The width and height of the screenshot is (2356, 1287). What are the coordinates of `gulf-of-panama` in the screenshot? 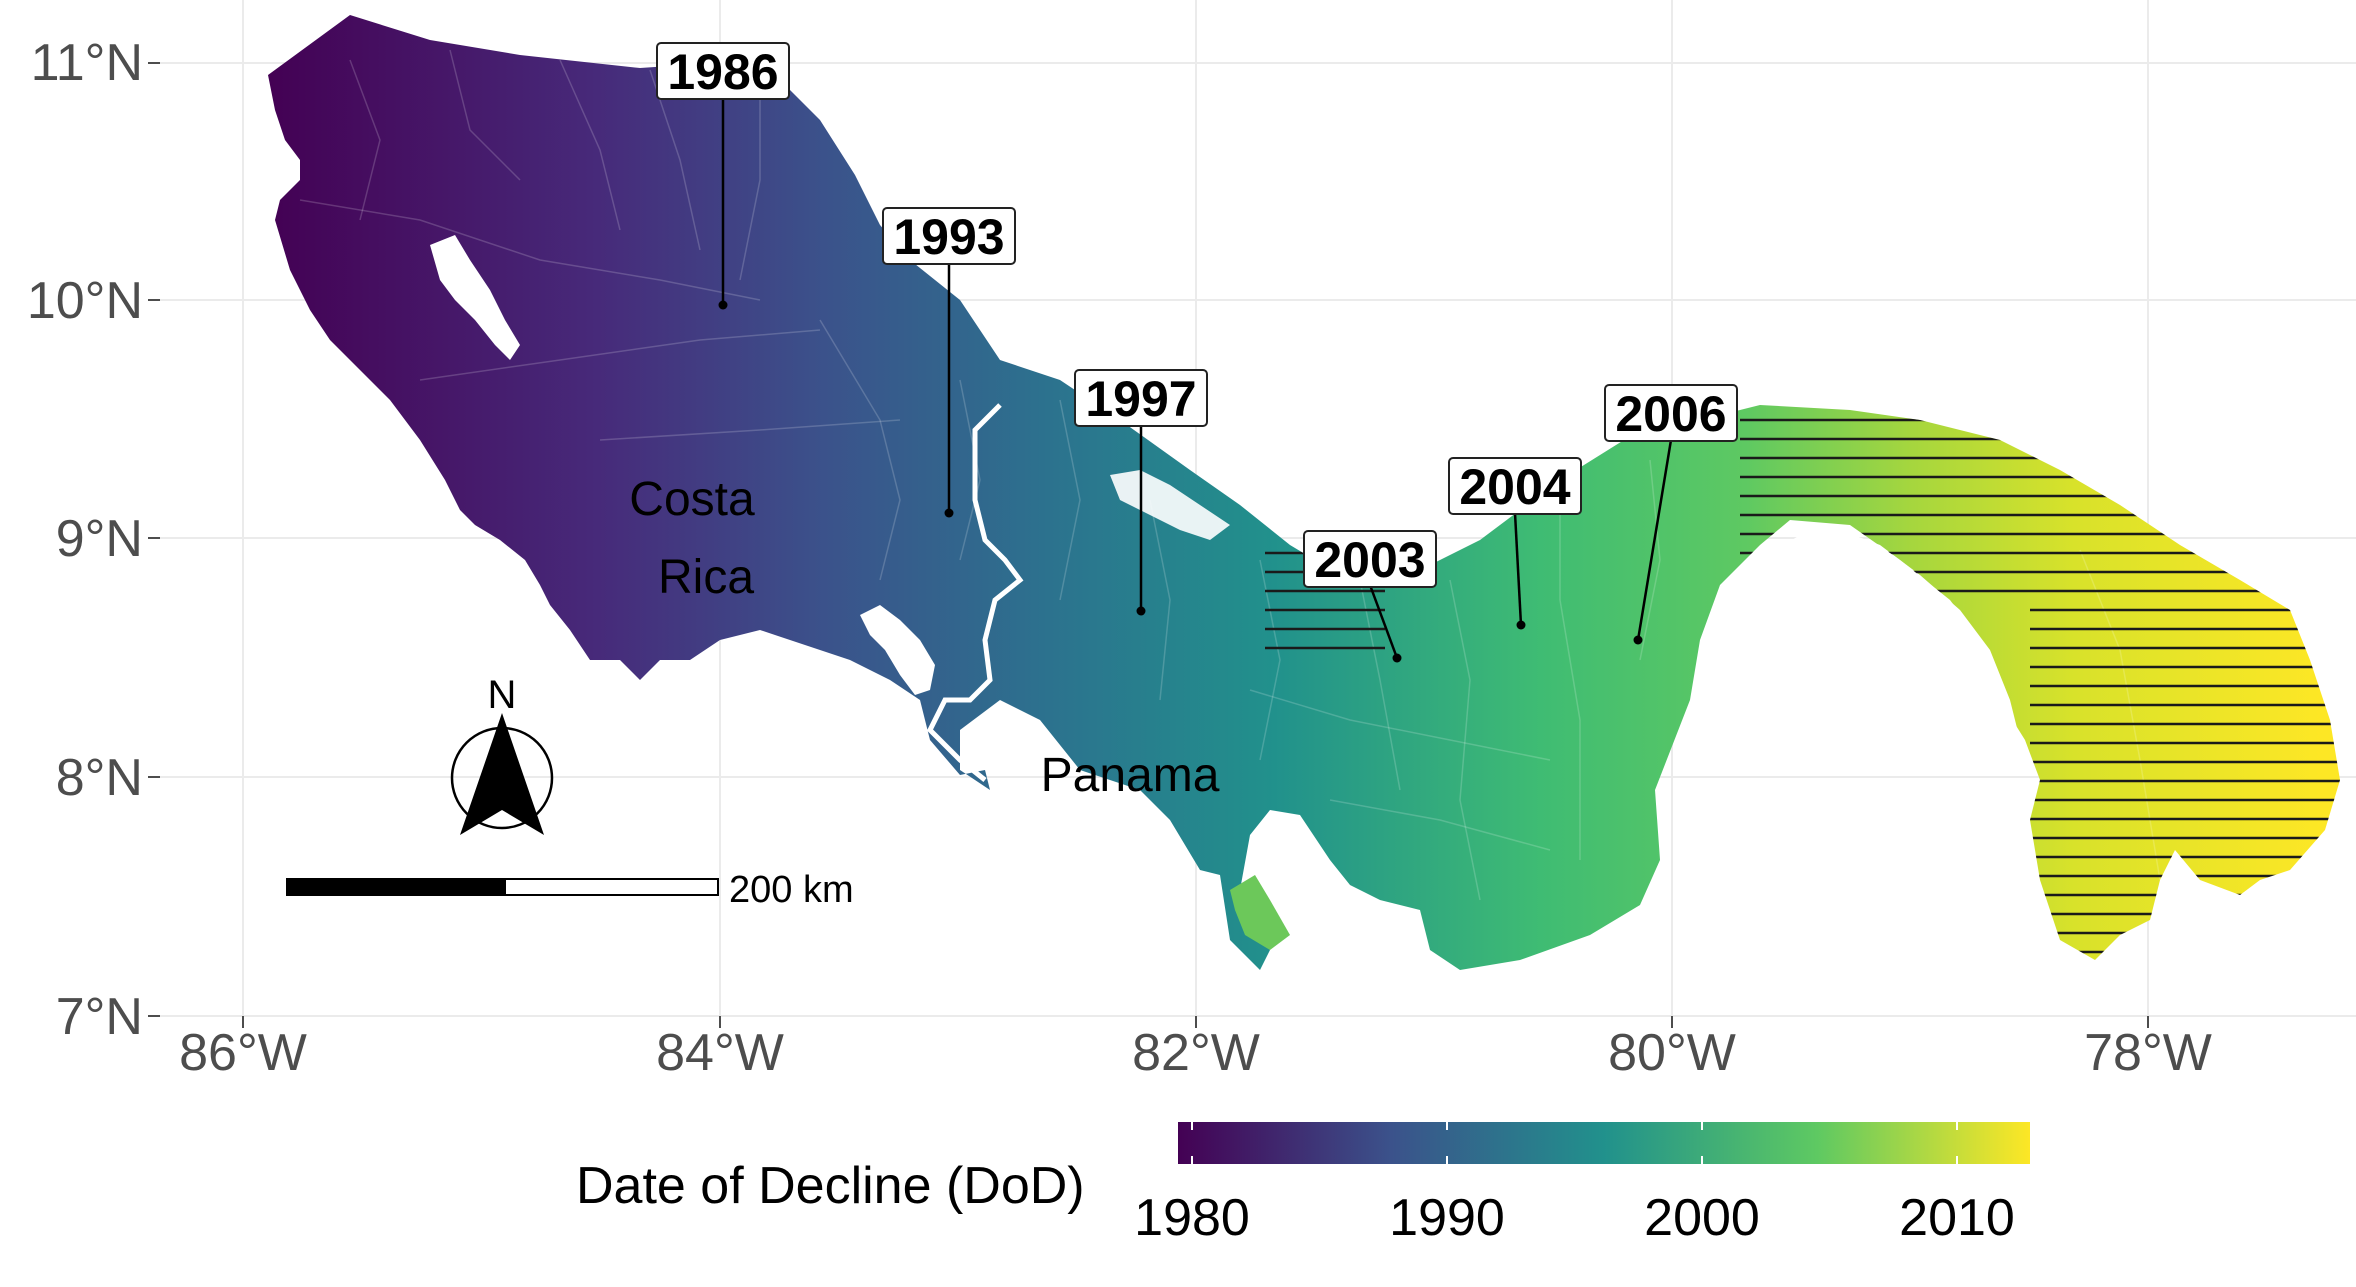 It's located at (1872, 645).